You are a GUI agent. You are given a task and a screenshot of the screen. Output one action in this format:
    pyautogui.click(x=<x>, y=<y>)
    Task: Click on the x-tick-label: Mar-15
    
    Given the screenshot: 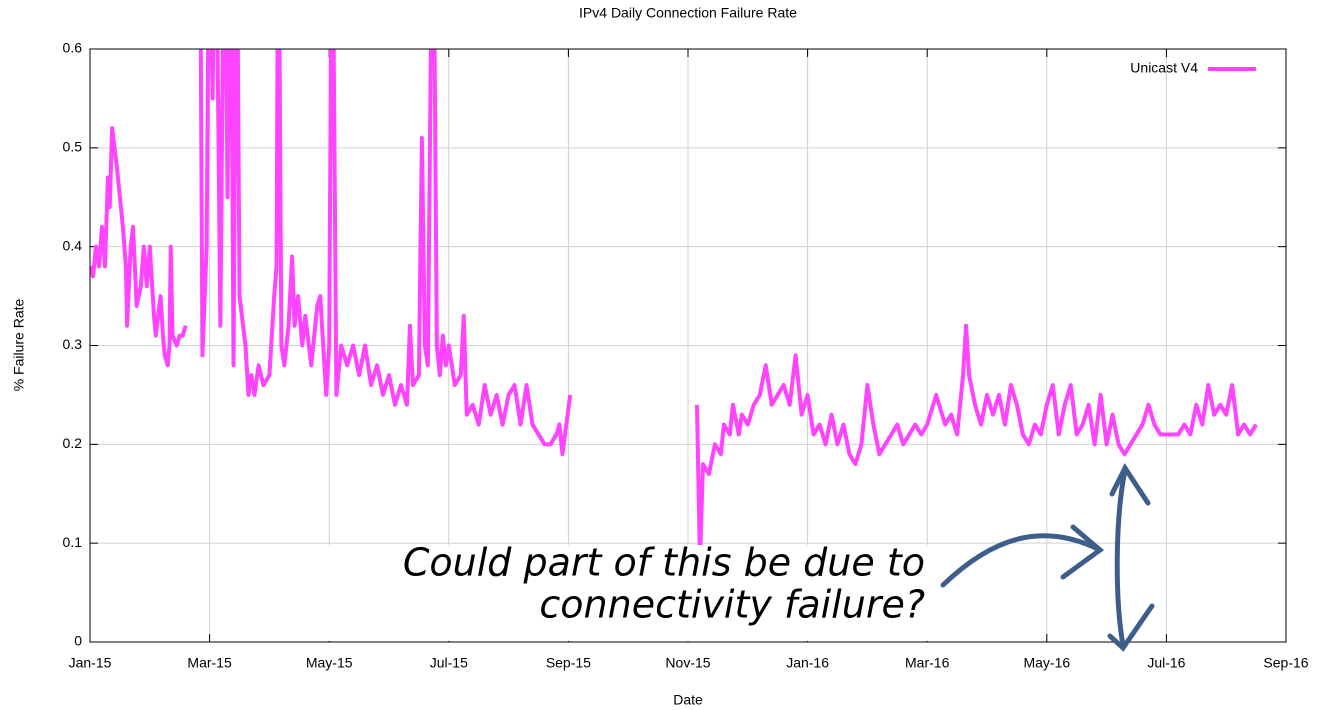 What is the action you would take?
    pyautogui.click(x=209, y=663)
    